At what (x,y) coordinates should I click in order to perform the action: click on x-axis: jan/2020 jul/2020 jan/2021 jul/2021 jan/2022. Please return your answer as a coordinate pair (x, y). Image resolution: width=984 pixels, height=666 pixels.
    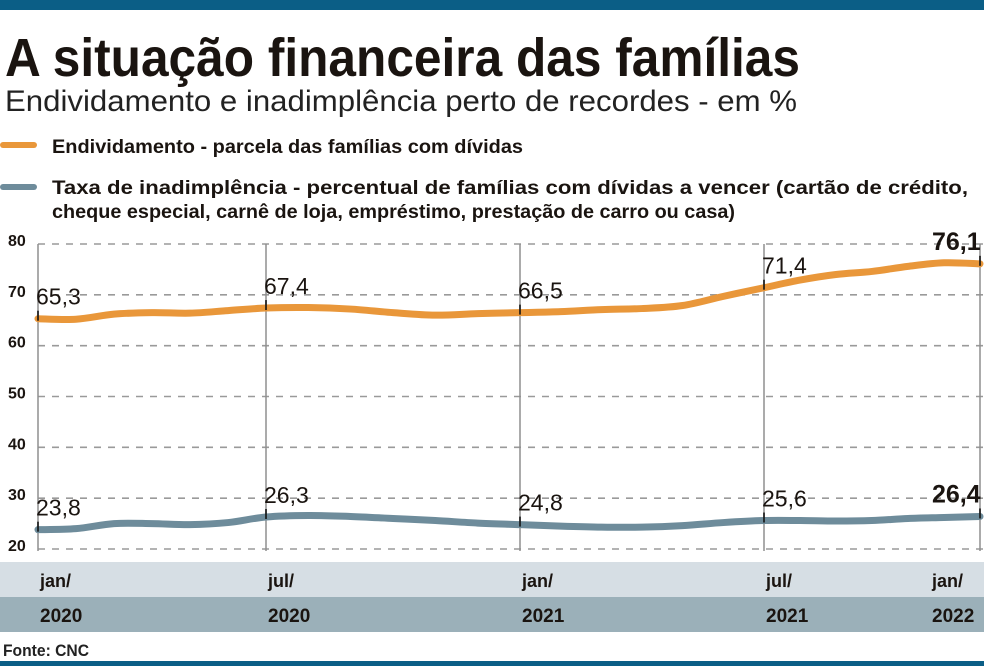
    Looking at the image, I should click on (506, 599).